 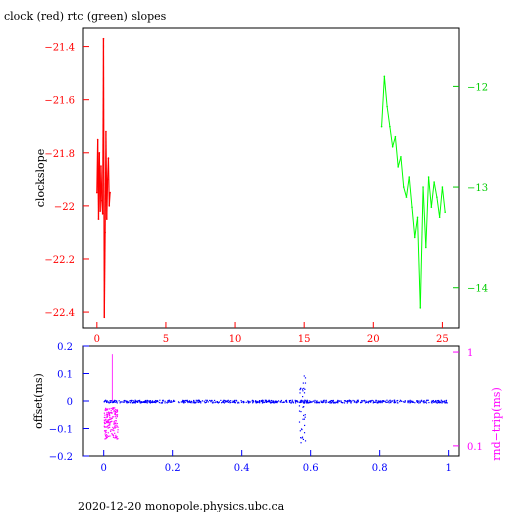 I want to click on top-left-tick-label: −21.6, so click(x=59, y=101).